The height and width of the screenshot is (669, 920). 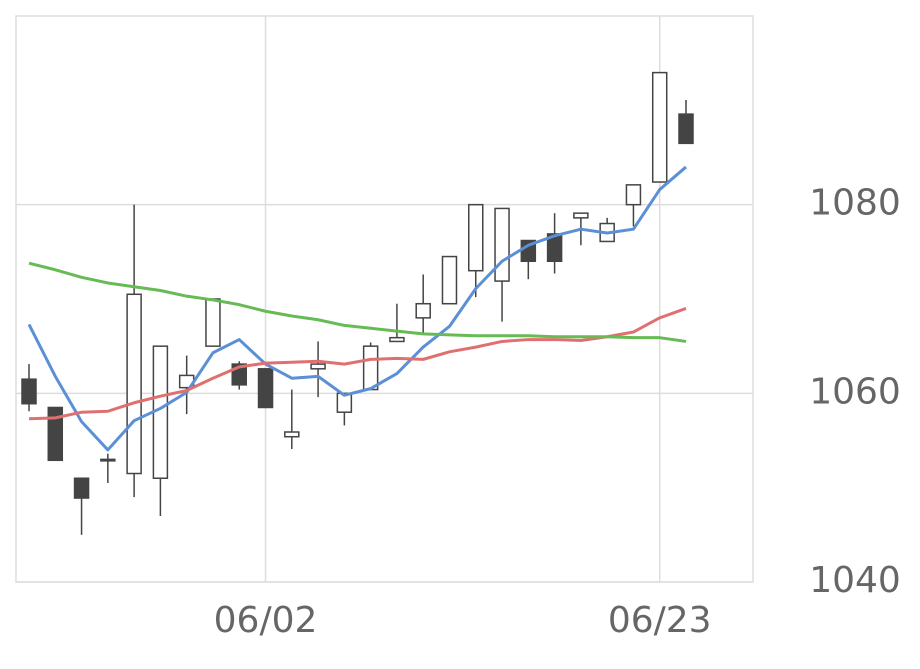 What do you see at coordinates (266, 620) in the screenshot?
I see `x-tick-label: 06/02` at bounding box center [266, 620].